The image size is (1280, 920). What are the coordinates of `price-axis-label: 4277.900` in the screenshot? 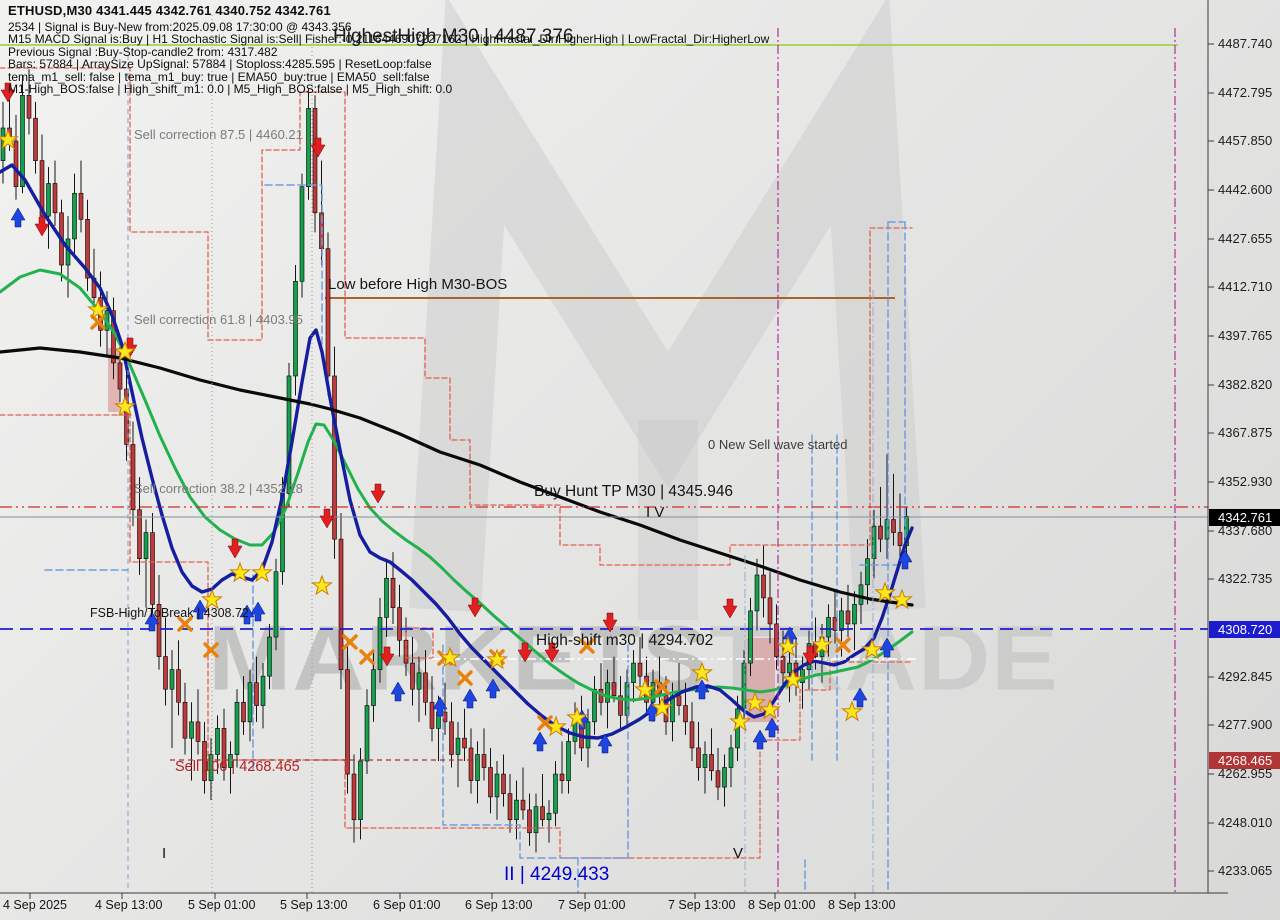 It's located at (1245, 724).